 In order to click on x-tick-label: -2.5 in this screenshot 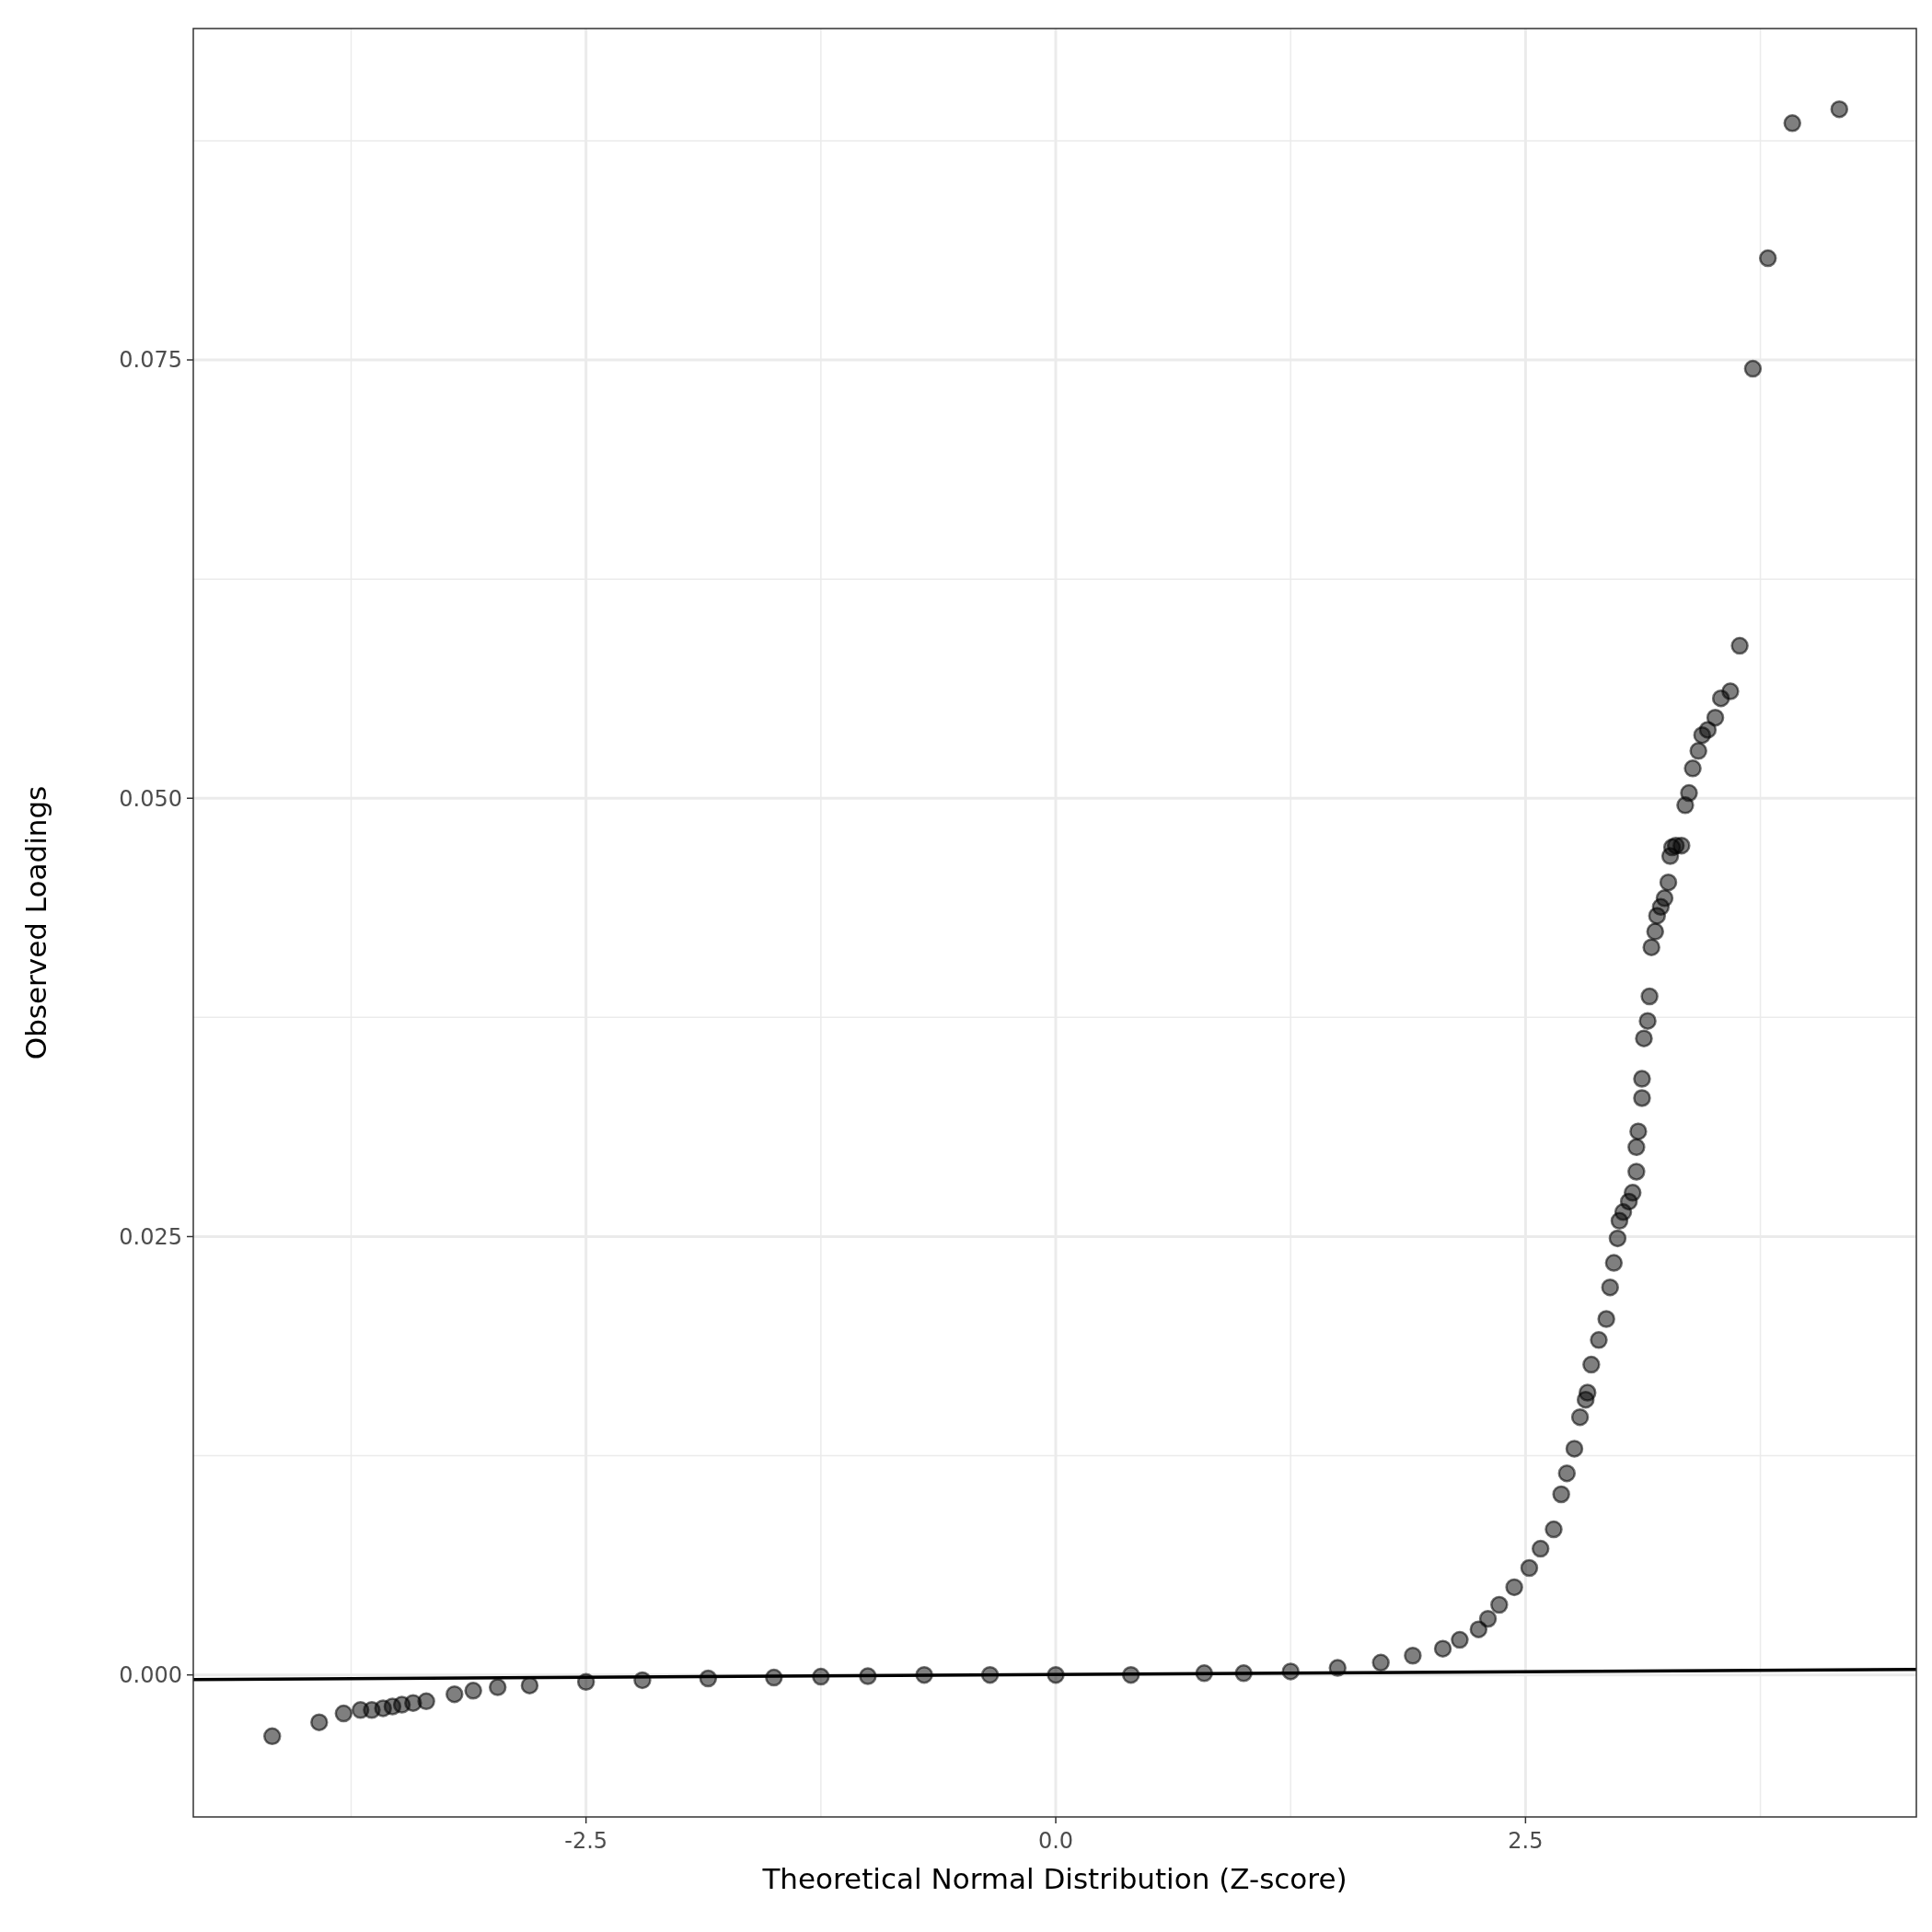, I will do `click(586, 1841)`.